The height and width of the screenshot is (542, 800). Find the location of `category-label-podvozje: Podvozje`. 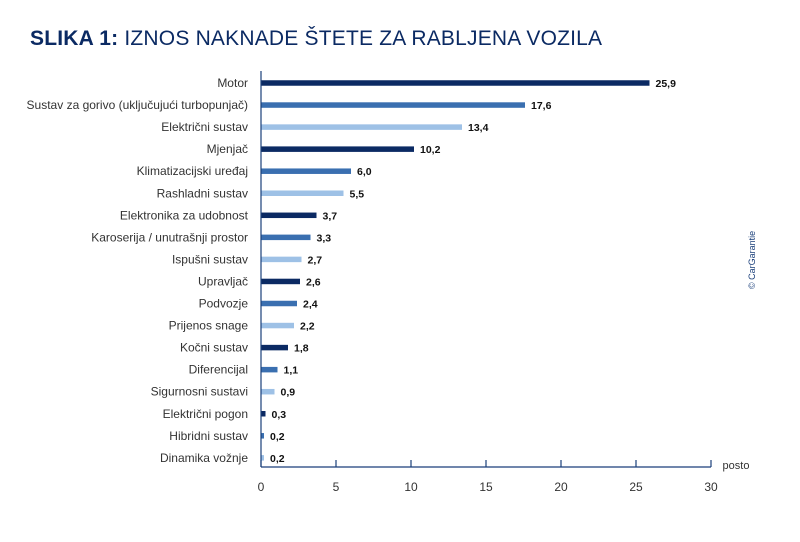

category-label-podvozje: Podvozje is located at coordinates (224, 304).